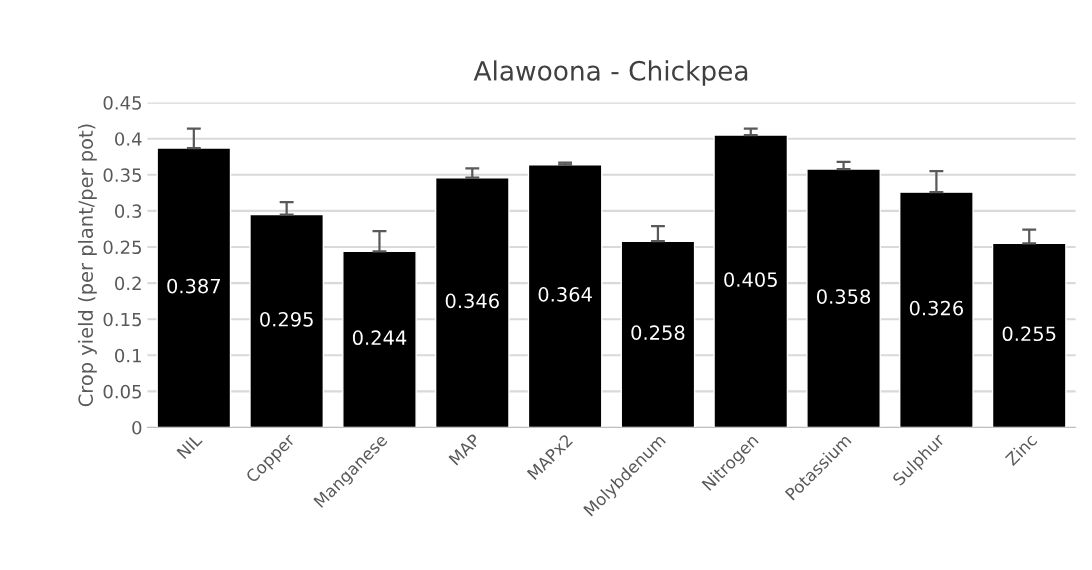 Image resolution: width=1092 pixels, height=570 pixels. I want to click on y-tick-label: 0.4, so click(128, 139).